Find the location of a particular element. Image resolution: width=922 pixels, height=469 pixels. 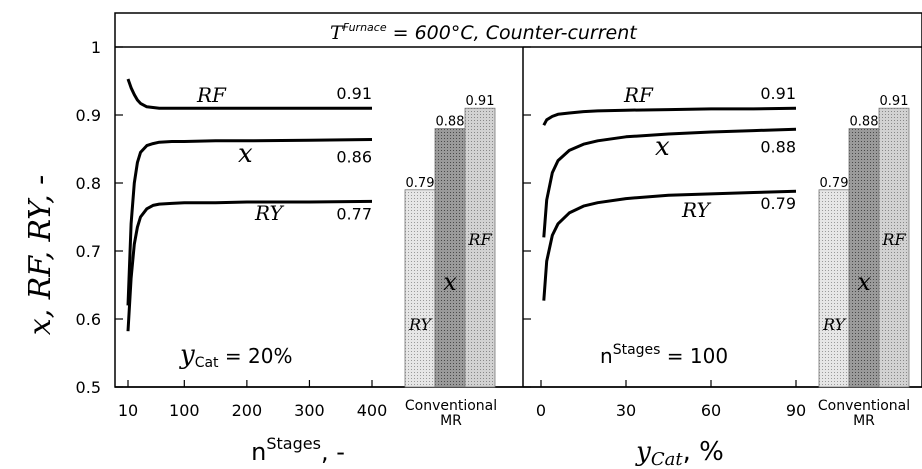

y-axis-label: x, RF, RY, - is located at coordinates (40, 255).